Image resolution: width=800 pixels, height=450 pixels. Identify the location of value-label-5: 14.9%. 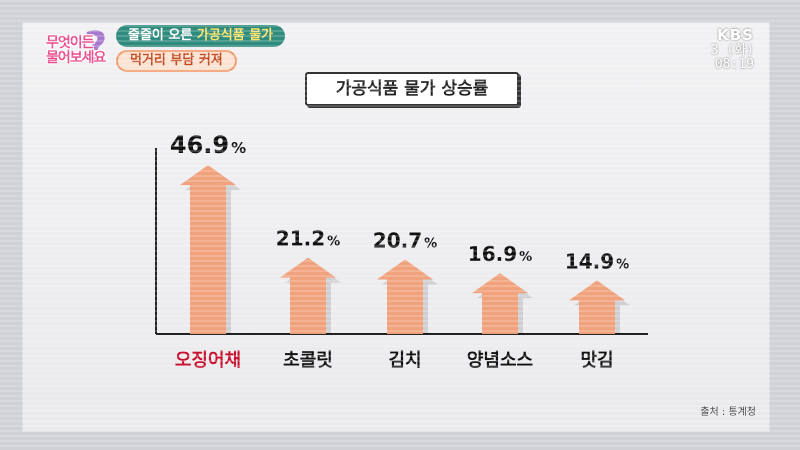
(597, 261).